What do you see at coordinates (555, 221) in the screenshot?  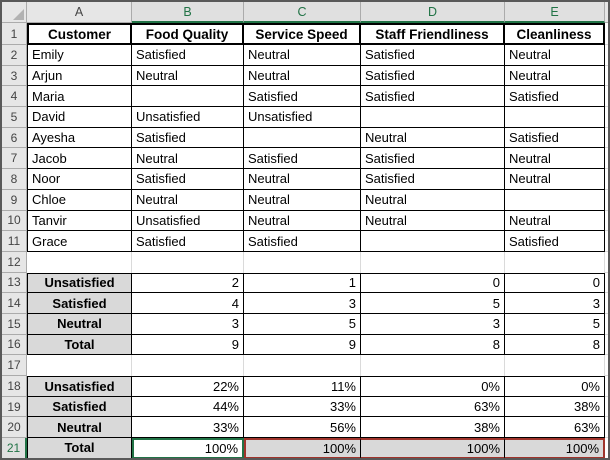 I see `cell-E10: Neutral` at bounding box center [555, 221].